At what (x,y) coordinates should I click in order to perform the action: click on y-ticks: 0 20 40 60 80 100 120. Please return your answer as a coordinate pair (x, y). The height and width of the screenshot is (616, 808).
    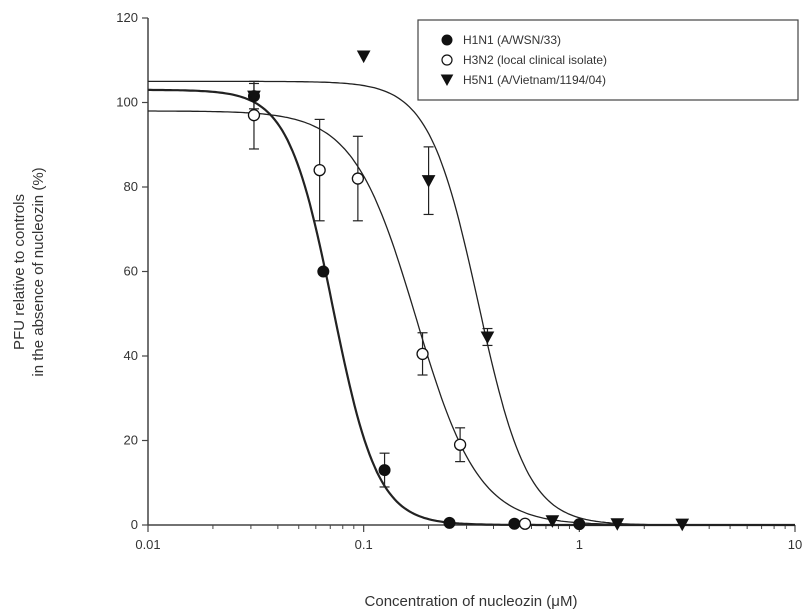
    Looking at the image, I should click on (132, 271).